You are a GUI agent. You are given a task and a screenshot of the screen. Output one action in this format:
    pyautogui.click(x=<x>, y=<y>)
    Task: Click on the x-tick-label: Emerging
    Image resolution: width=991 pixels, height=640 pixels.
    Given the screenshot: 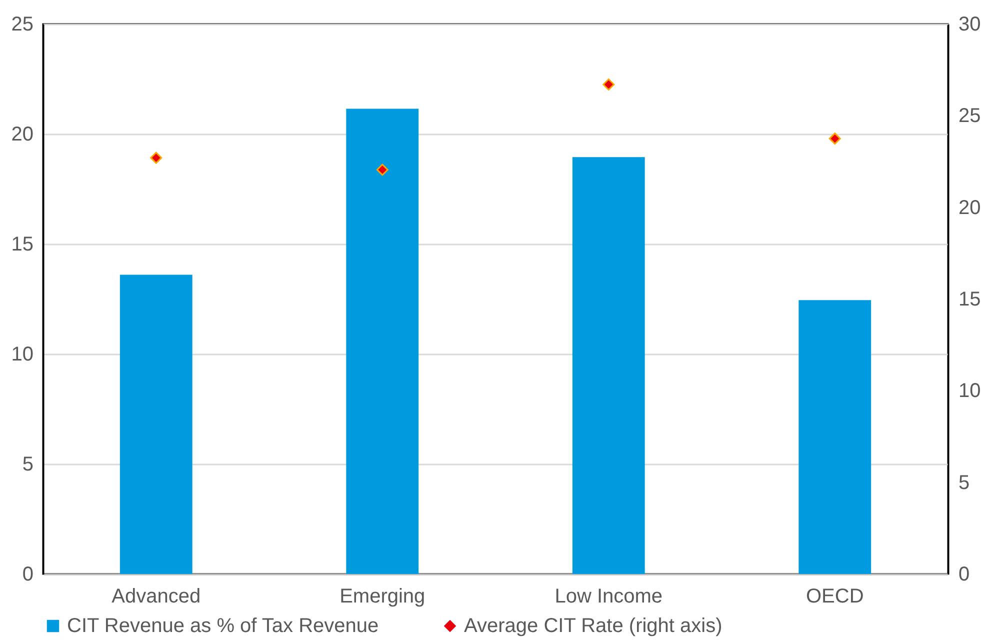 What is the action you would take?
    pyautogui.click(x=383, y=597)
    